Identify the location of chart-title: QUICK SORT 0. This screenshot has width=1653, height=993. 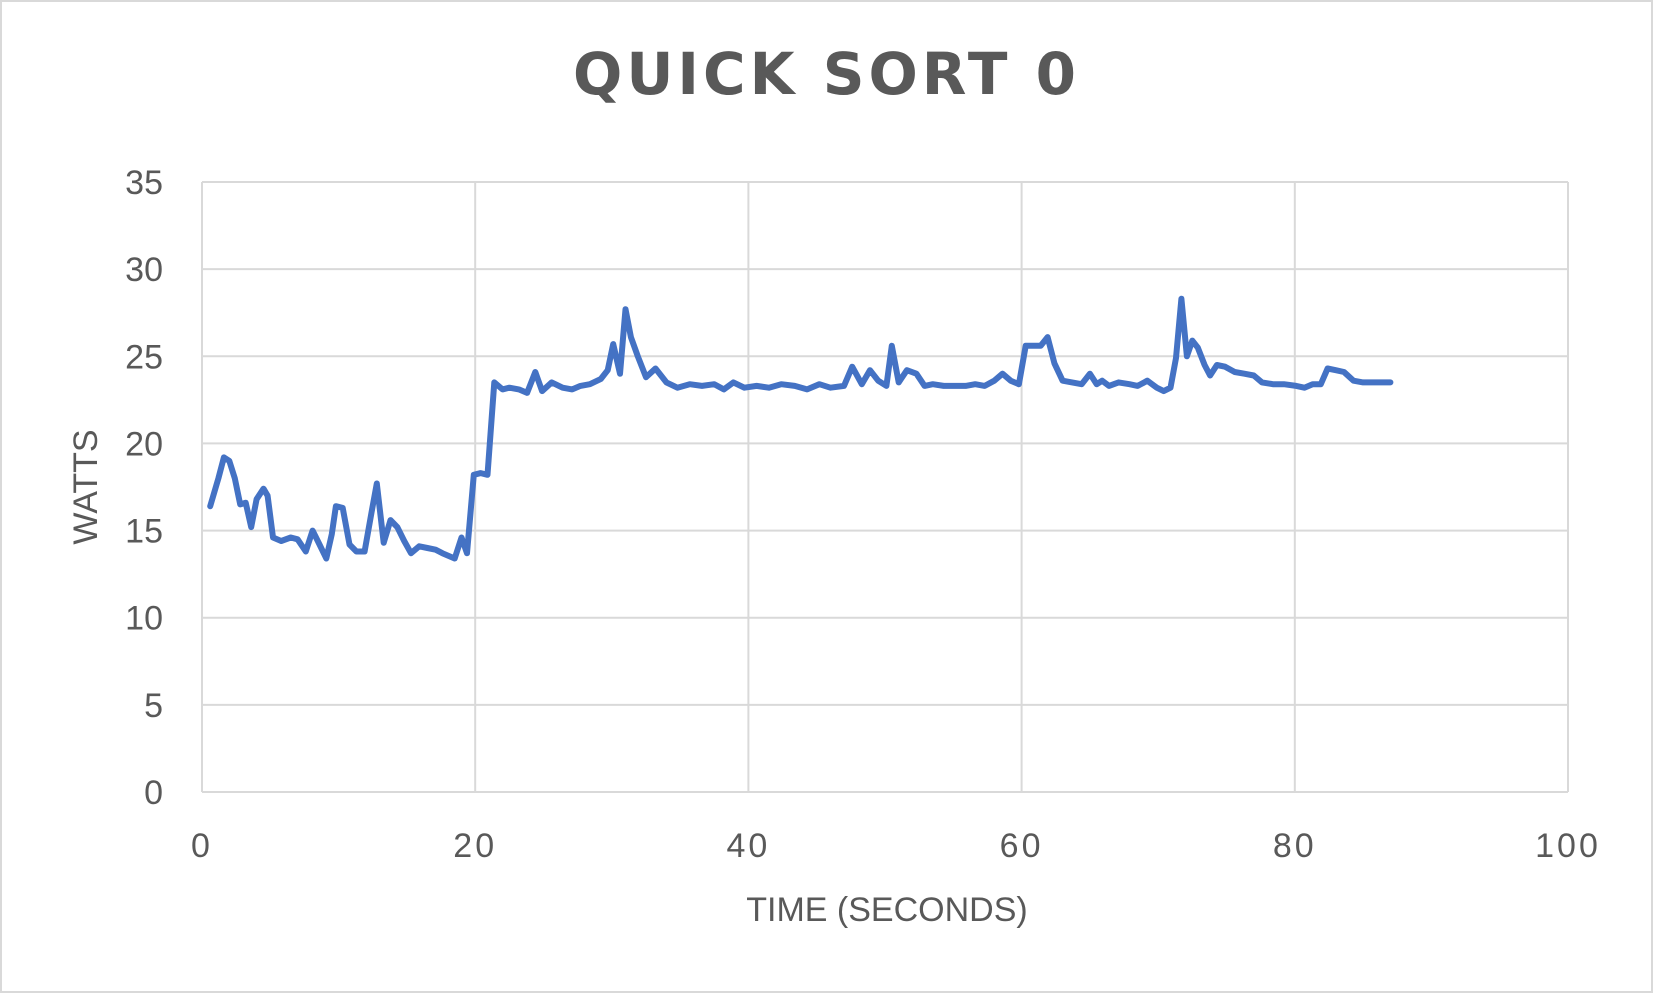
(826, 74).